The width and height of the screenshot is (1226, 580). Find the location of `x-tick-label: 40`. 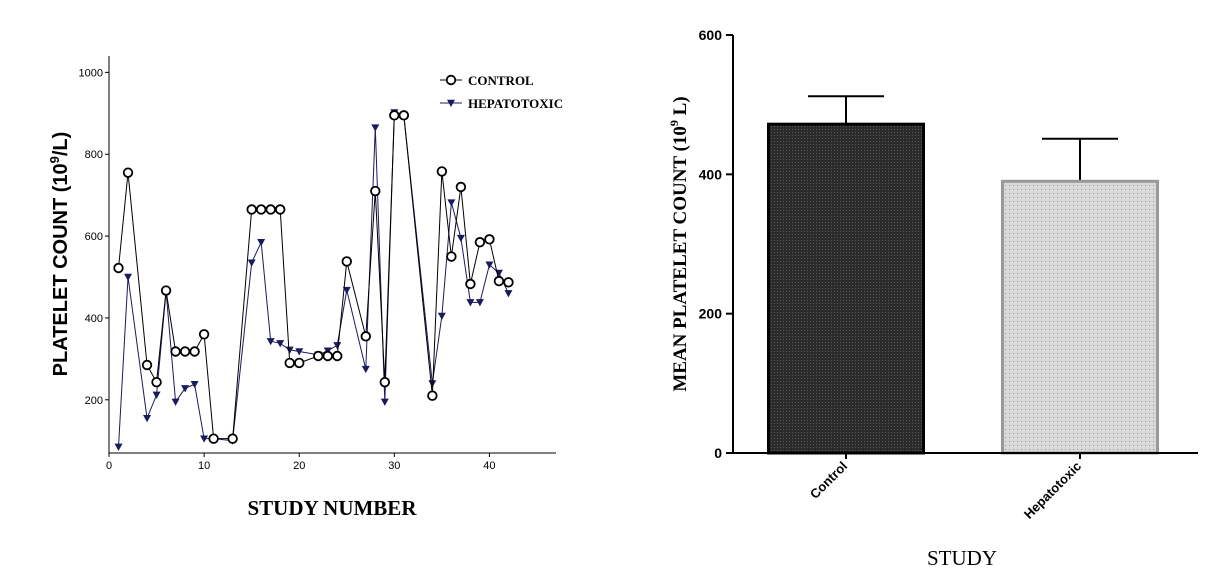

x-tick-label: 40 is located at coordinates (489, 466).